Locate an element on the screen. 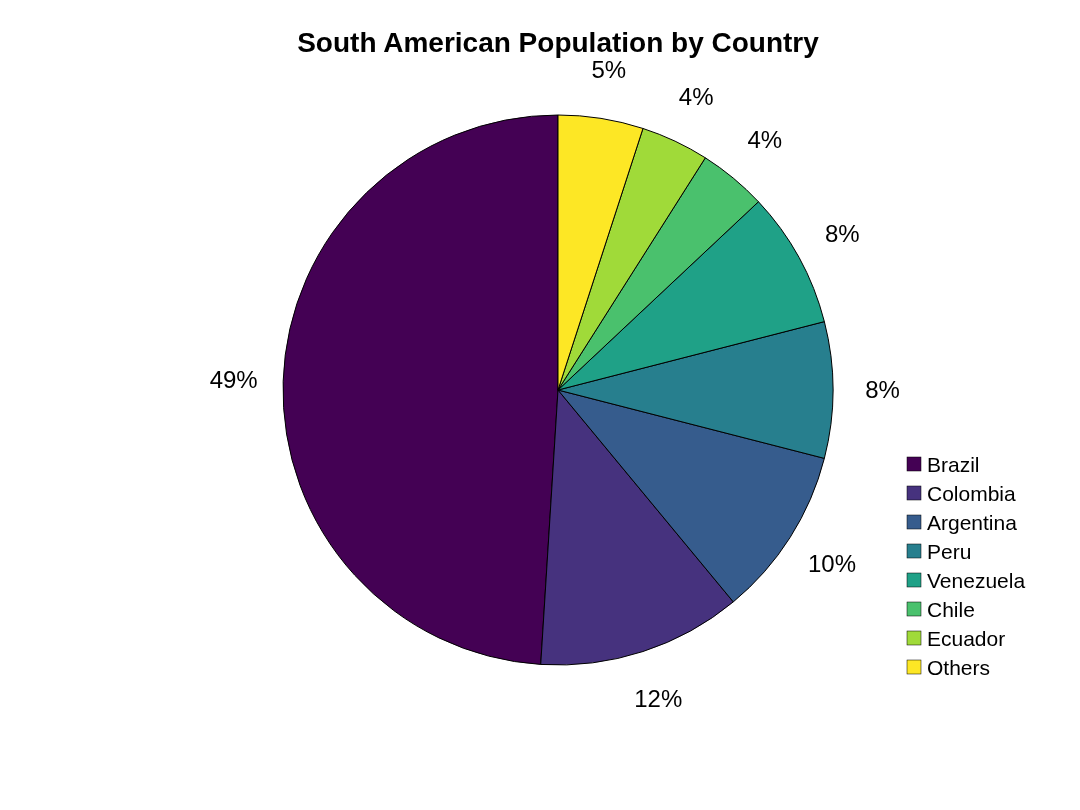 The width and height of the screenshot is (1080, 810). legend-label: Chile is located at coordinates (951, 610).